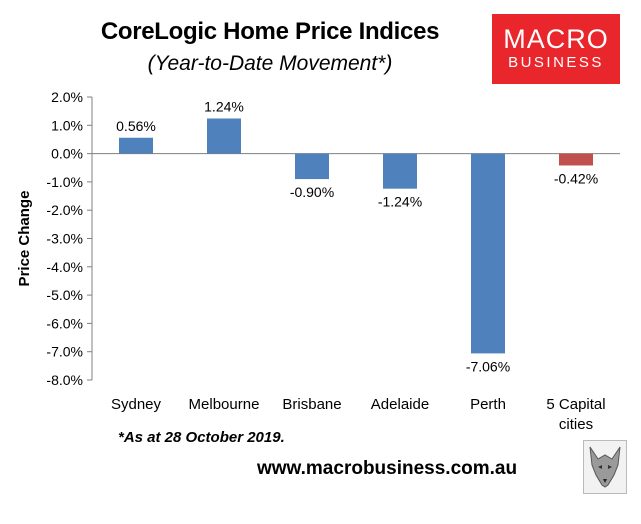 This screenshot has height=524, width=641. Describe the element at coordinates (488, 404) in the screenshot. I see `category-label: Perth` at that location.